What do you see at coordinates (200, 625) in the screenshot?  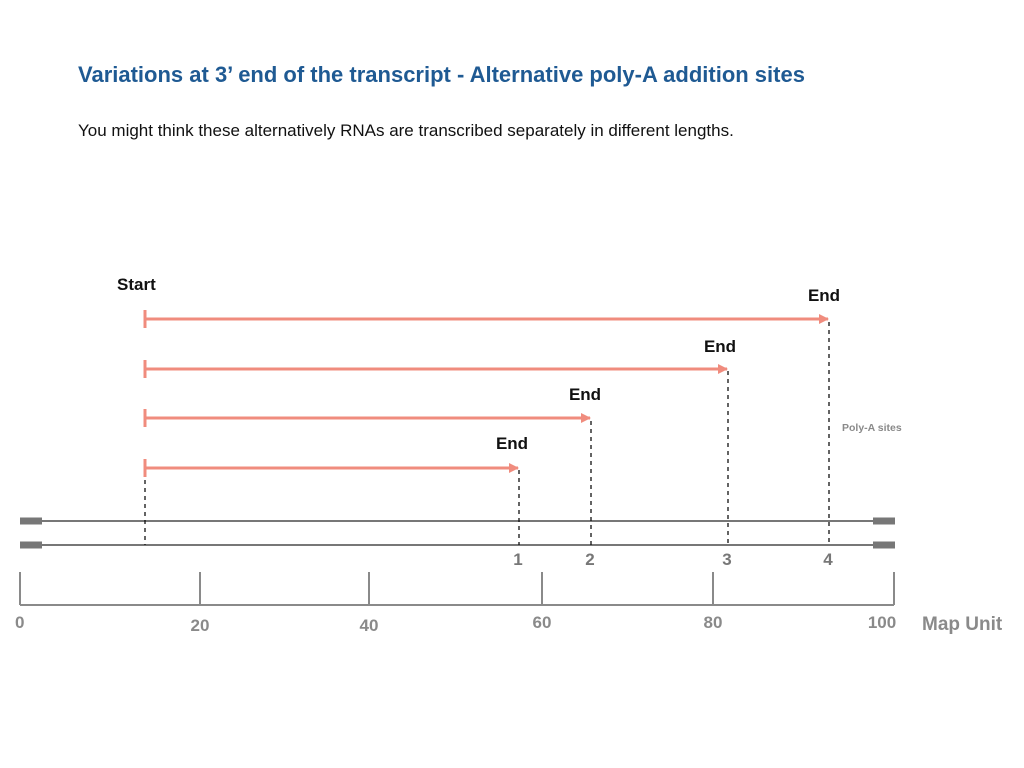 I see `scale-tick-label: 20` at bounding box center [200, 625].